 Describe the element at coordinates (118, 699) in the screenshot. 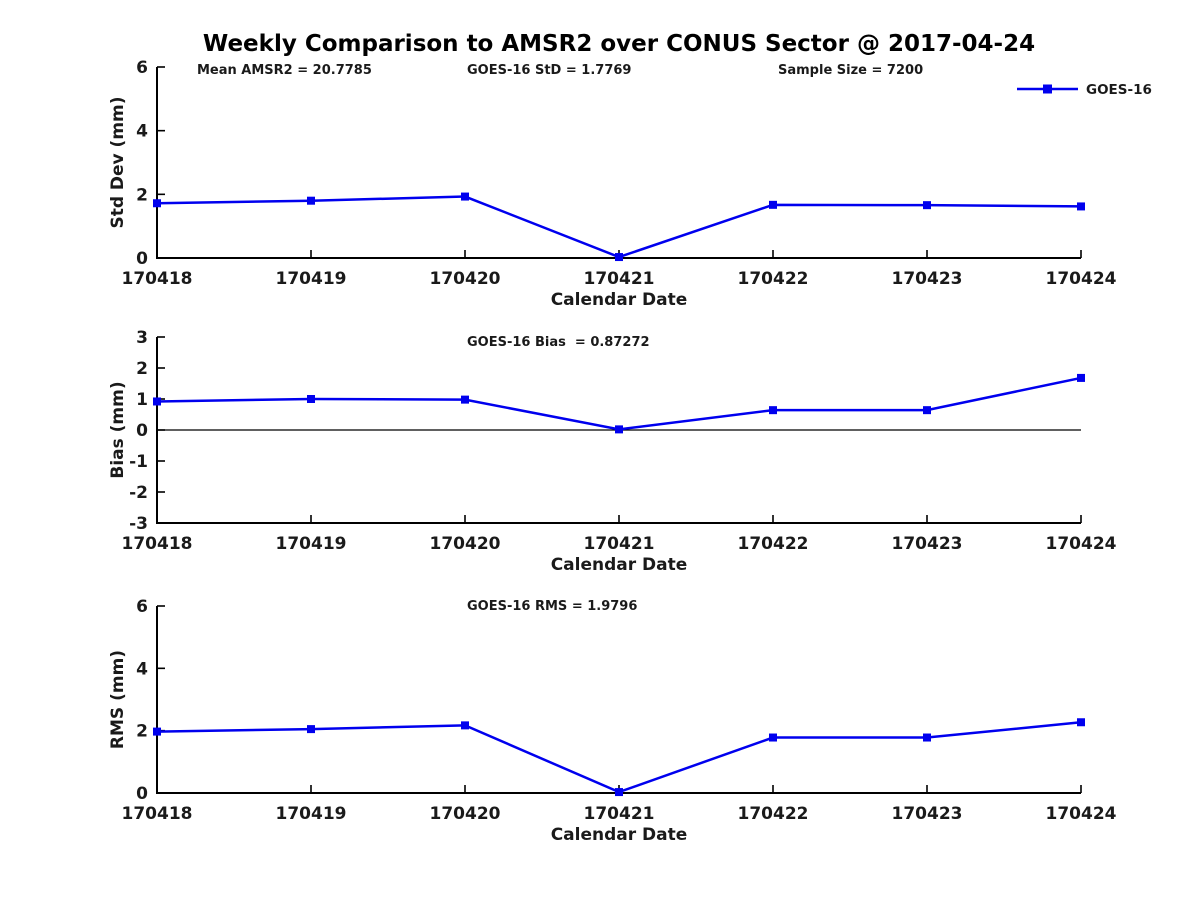

I see `y-axis-title: RMS (mm)` at that location.